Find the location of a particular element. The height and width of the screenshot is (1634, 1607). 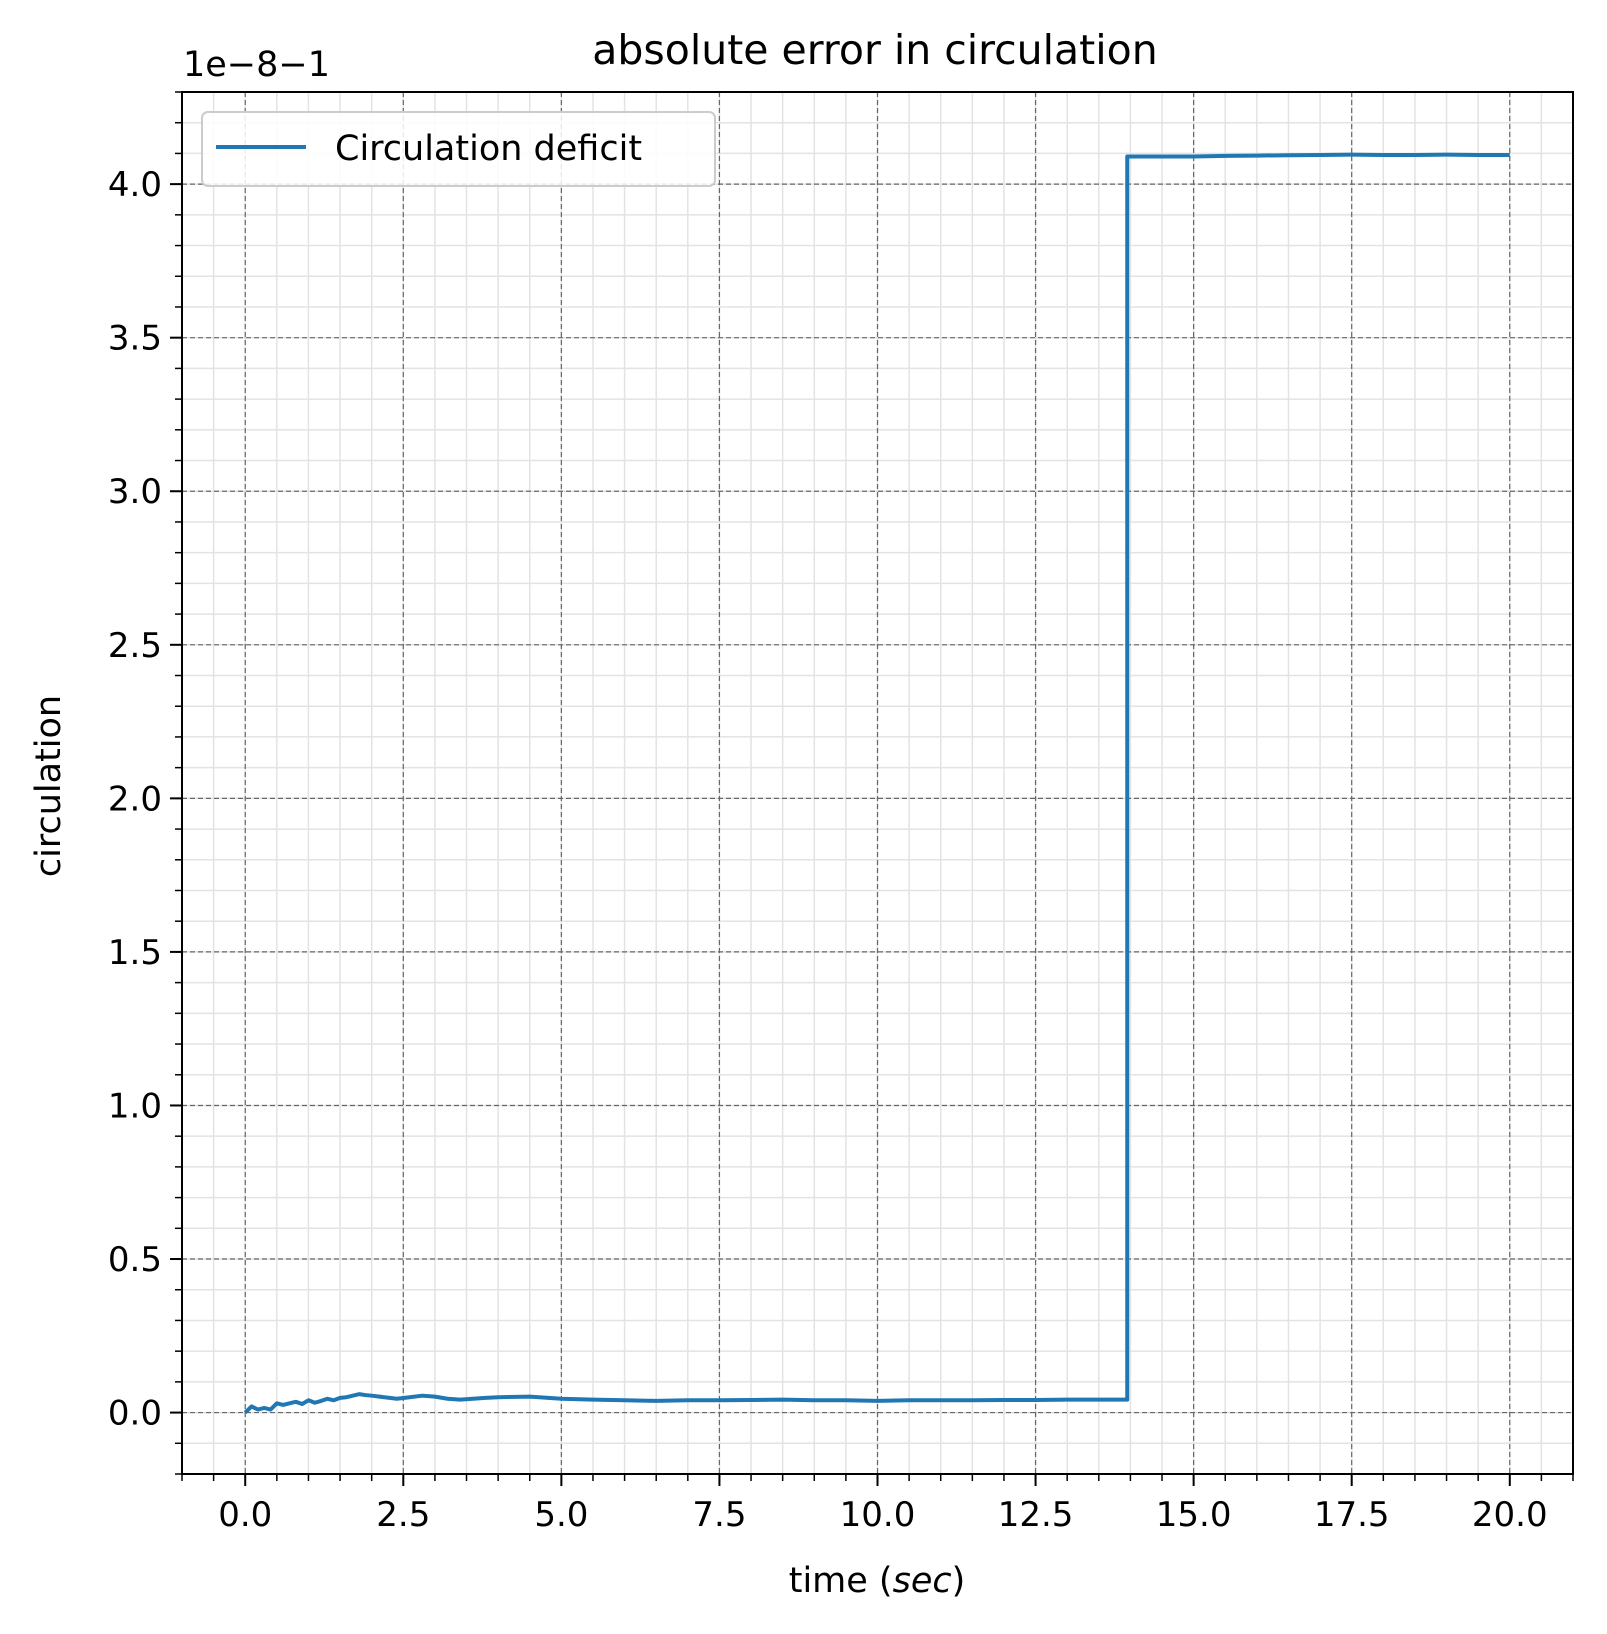

x-tick-label: 0.0 is located at coordinates (245, 1515).